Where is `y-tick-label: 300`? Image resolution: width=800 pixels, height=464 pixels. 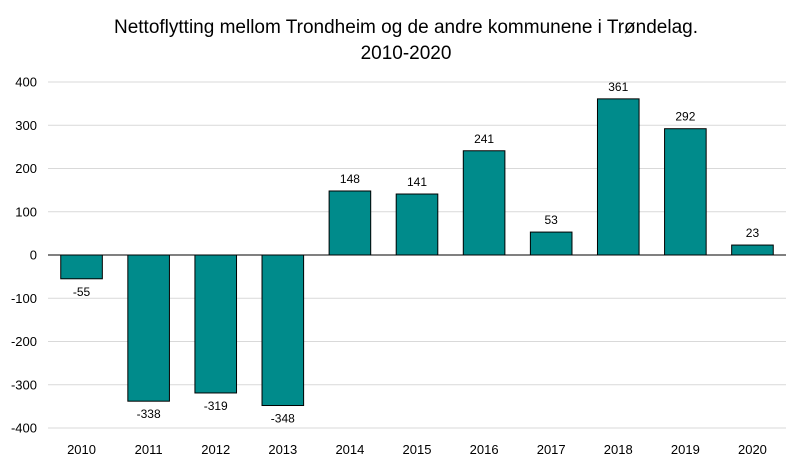 y-tick-label: 300 is located at coordinates (26, 125).